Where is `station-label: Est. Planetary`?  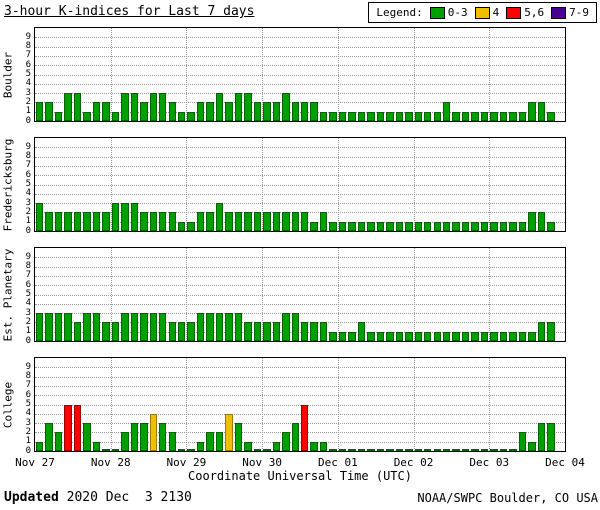 station-label: Est. Planetary is located at coordinates (7, 294).